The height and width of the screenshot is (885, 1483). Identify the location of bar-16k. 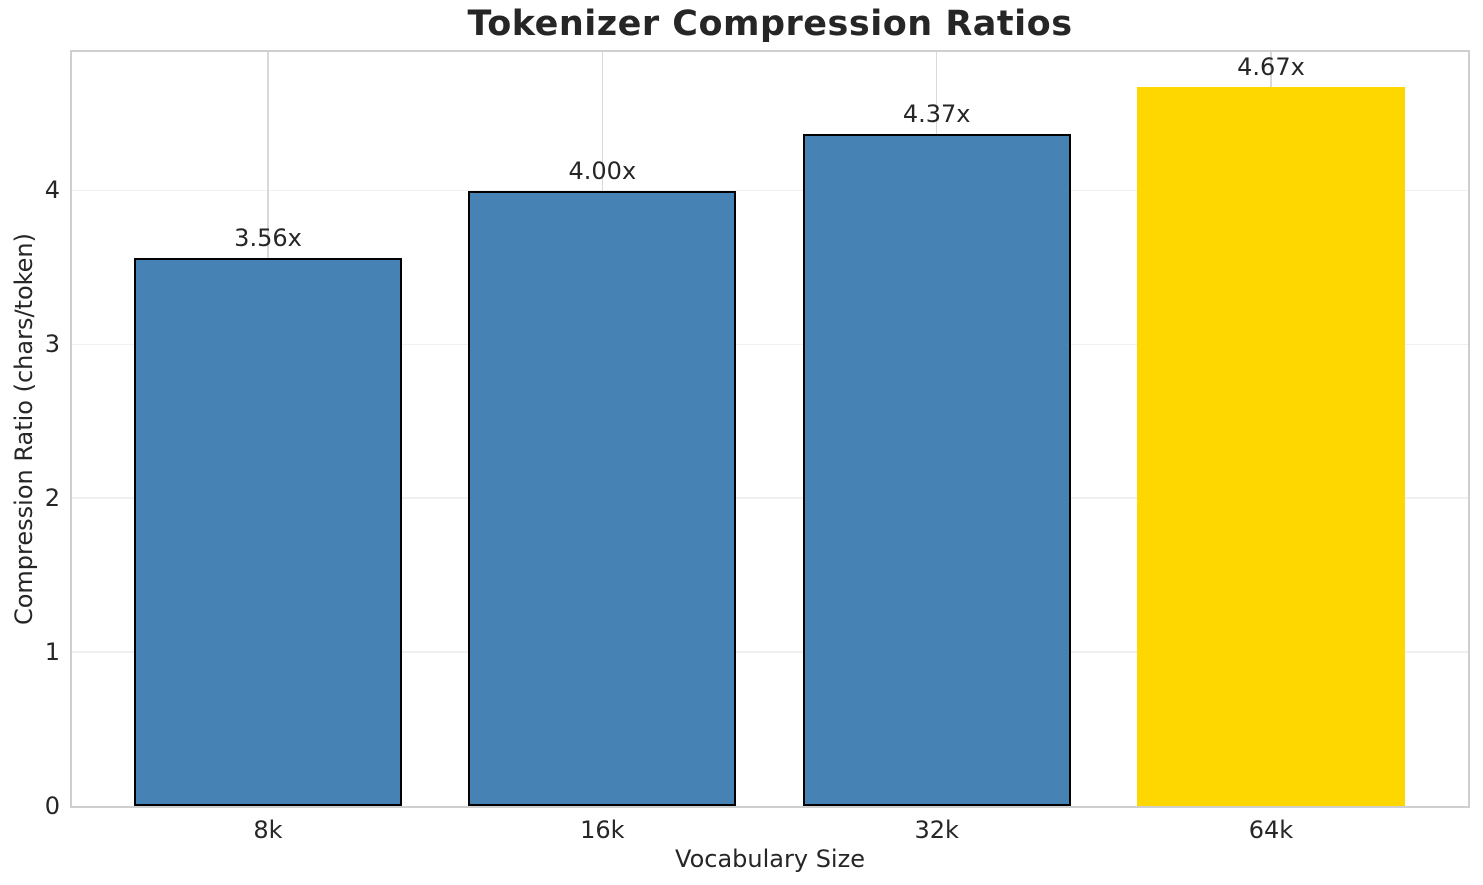
(602, 498).